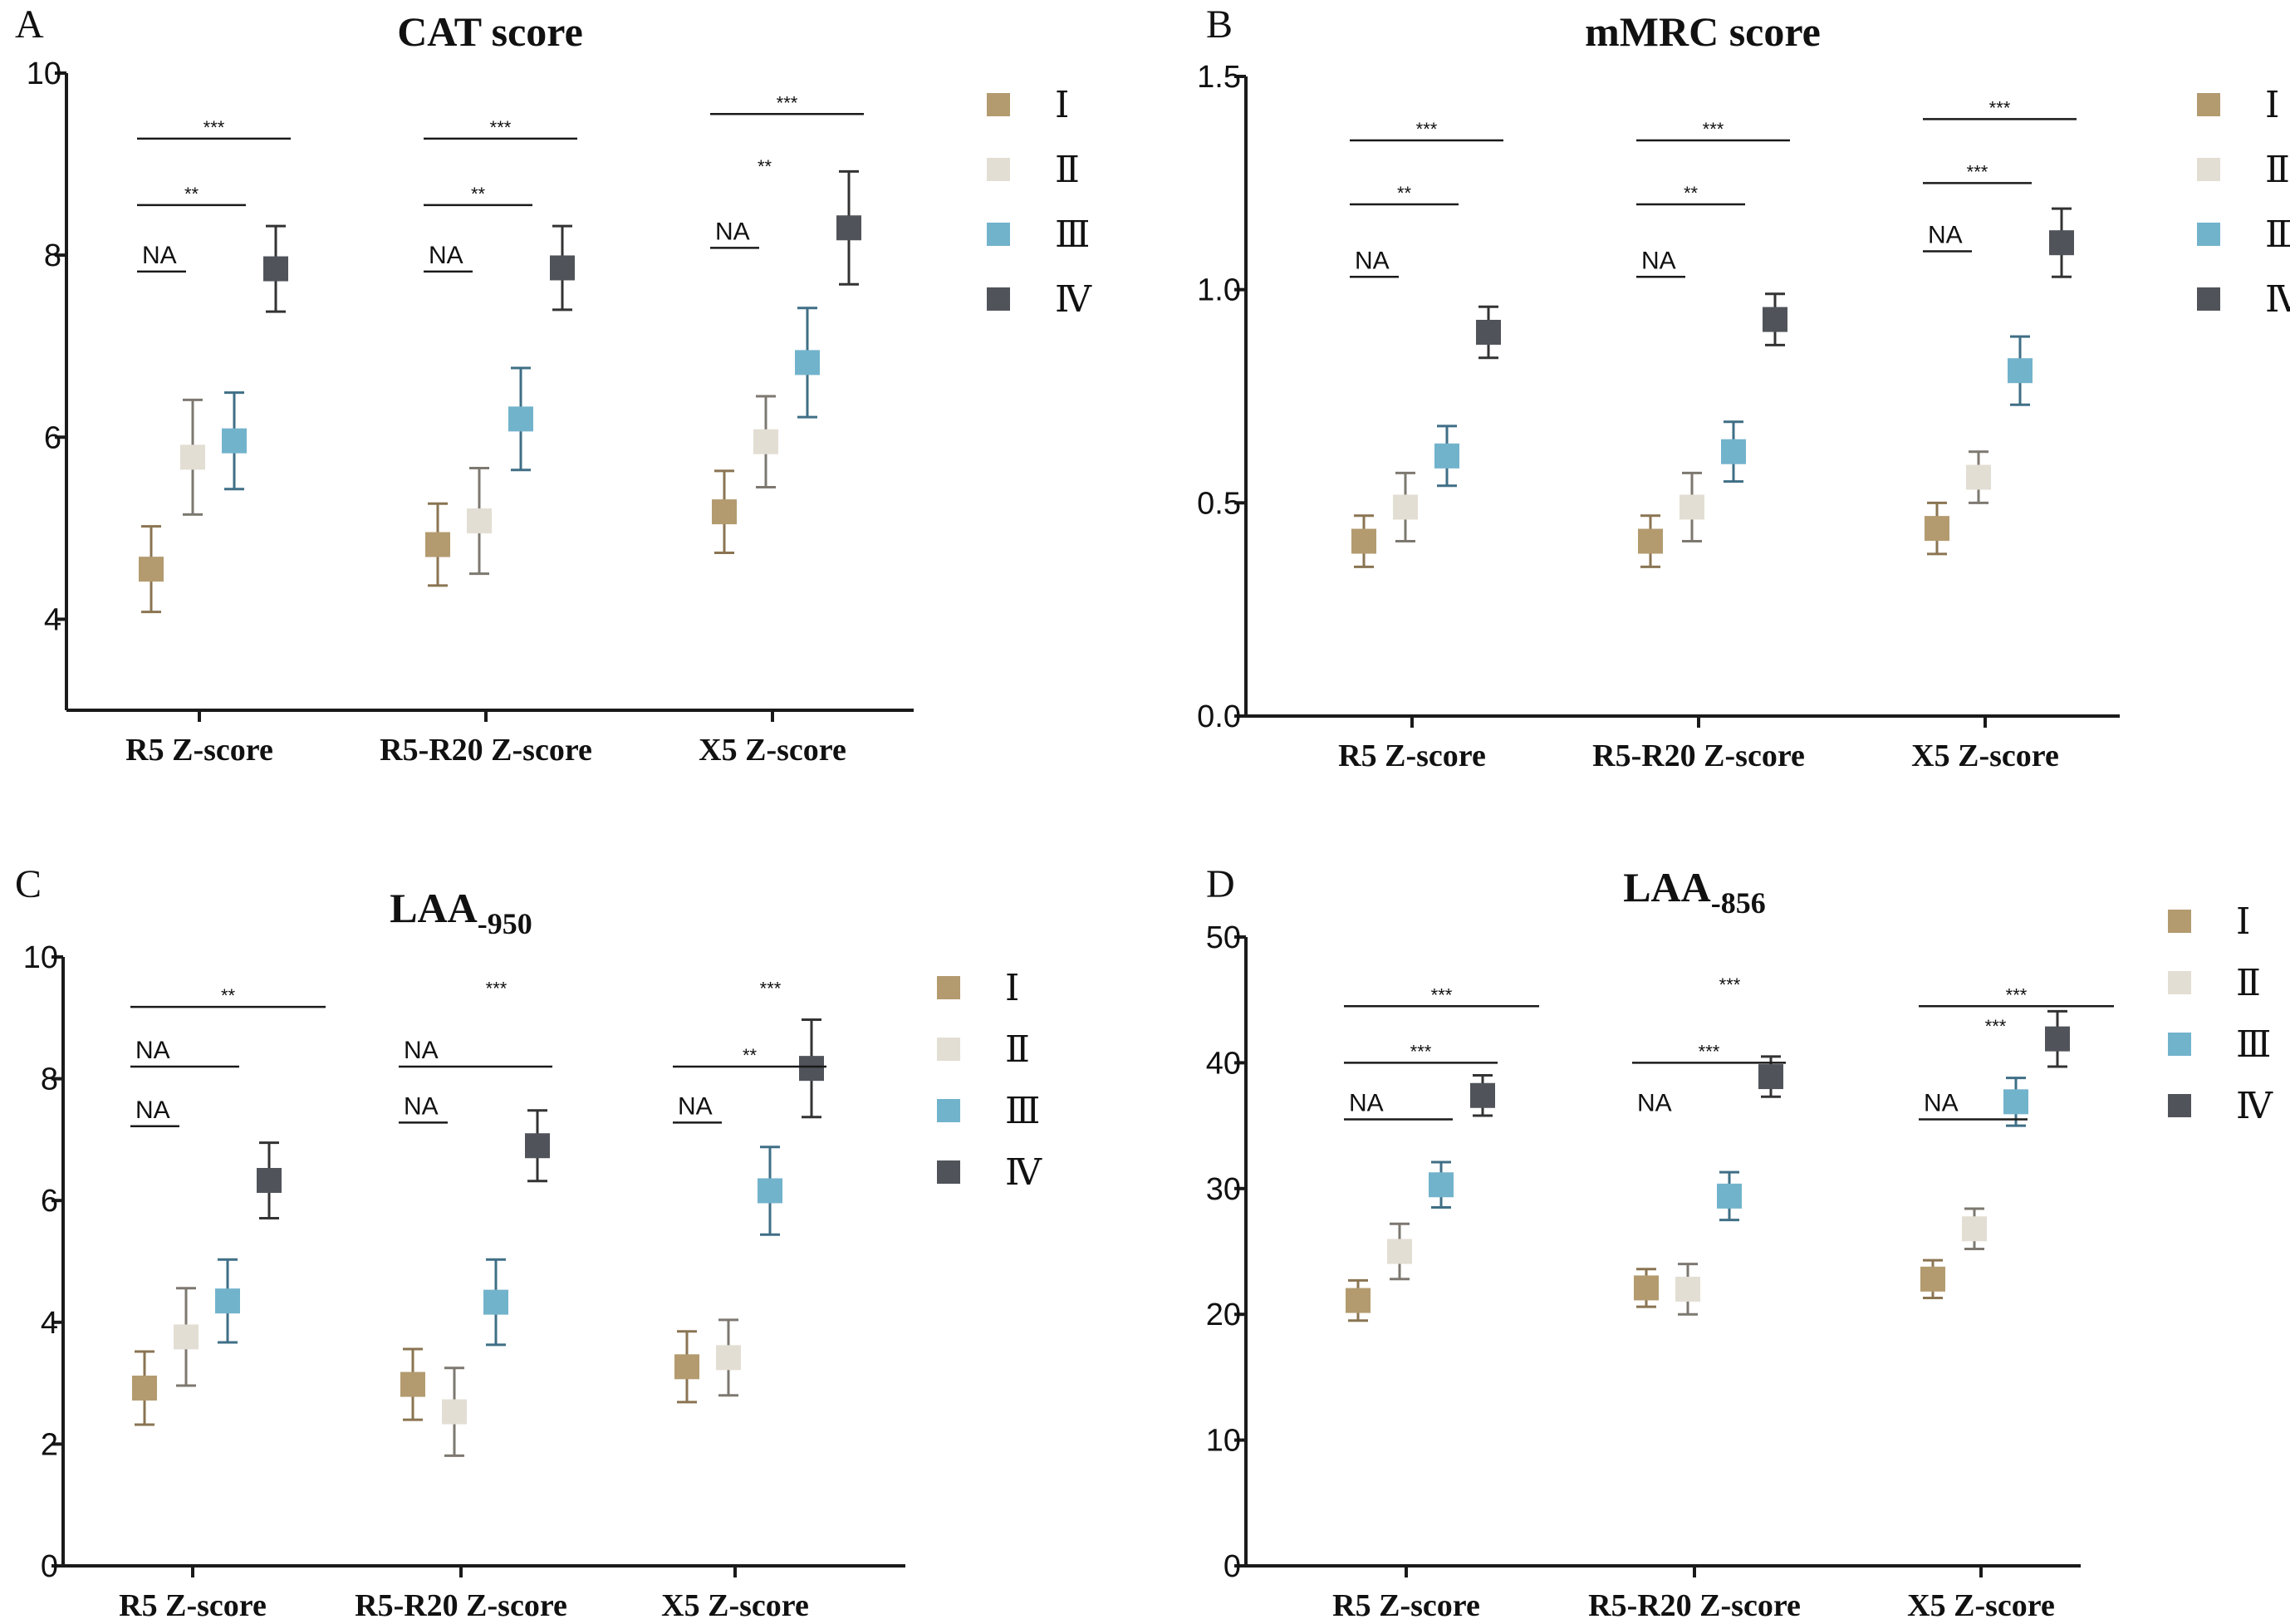 This screenshot has height=1624, width=2290. Describe the element at coordinates (1219, 24) in the screenshot. I see `panel-letter: B` at that location.